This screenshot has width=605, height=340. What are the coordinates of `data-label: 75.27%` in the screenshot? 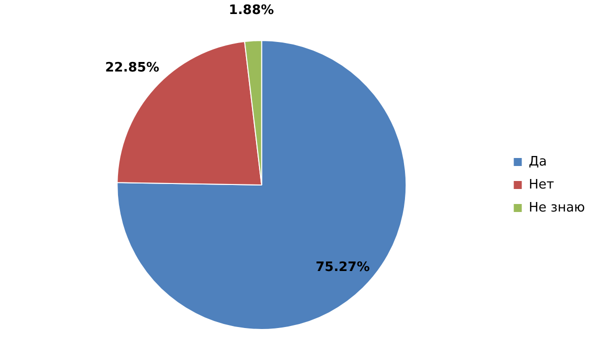 It's located at (343, 267).